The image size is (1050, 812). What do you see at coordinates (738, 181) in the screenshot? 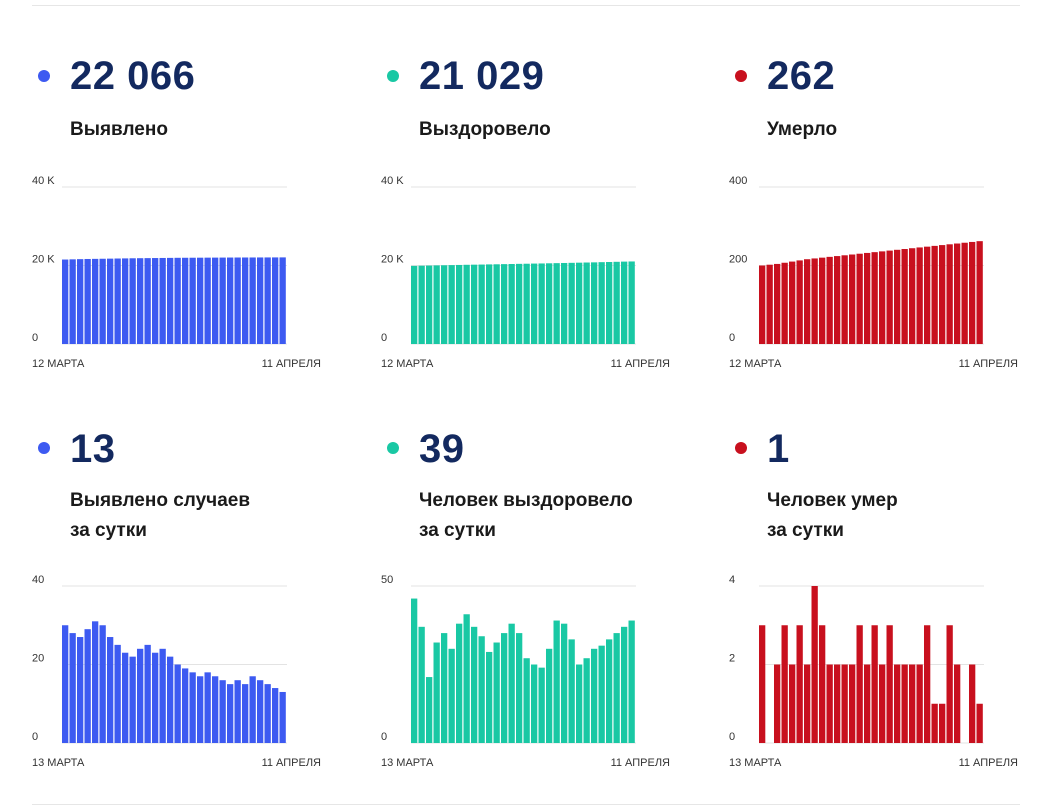
I see `y-tick-label: 400` at bounding box center [738, 181].